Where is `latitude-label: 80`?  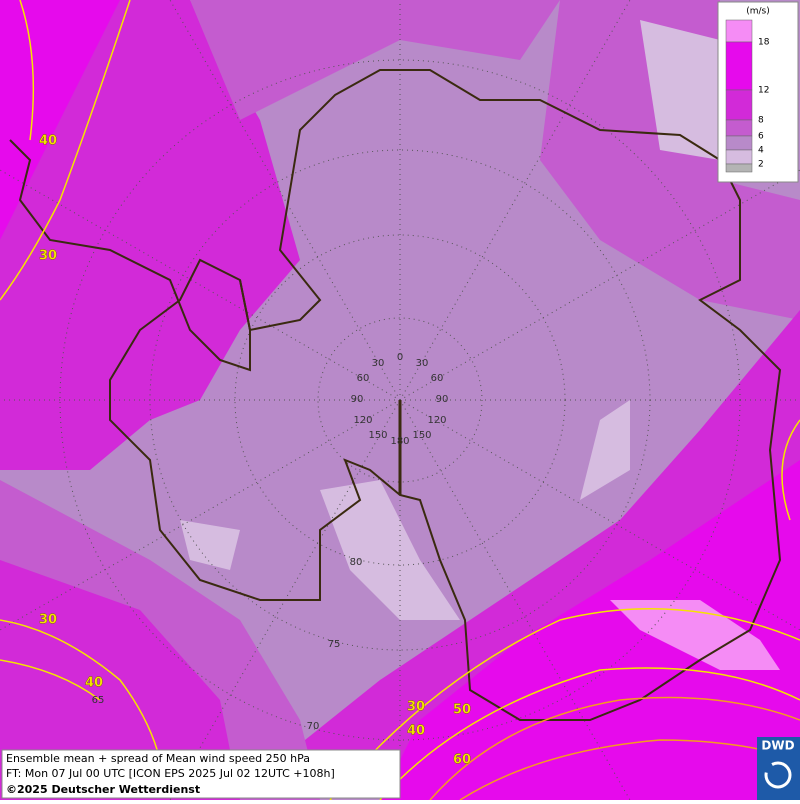
latitude-label: 80 is located at coordinates (356, 562).